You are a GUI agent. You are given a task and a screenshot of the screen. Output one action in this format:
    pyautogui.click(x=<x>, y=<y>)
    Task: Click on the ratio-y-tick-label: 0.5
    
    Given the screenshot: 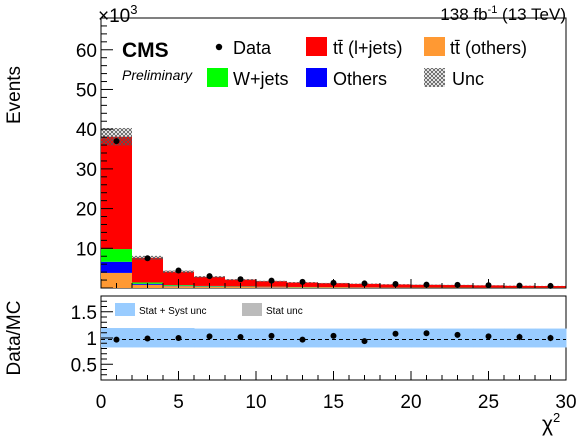 What is the action you would take?
    pyautogui.click(x=84, y=365)
    